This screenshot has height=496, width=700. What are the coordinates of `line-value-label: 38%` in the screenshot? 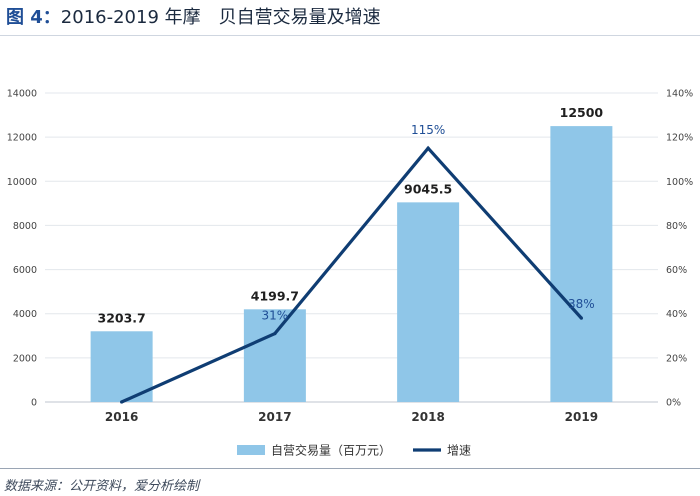 It's located at (581, 304).